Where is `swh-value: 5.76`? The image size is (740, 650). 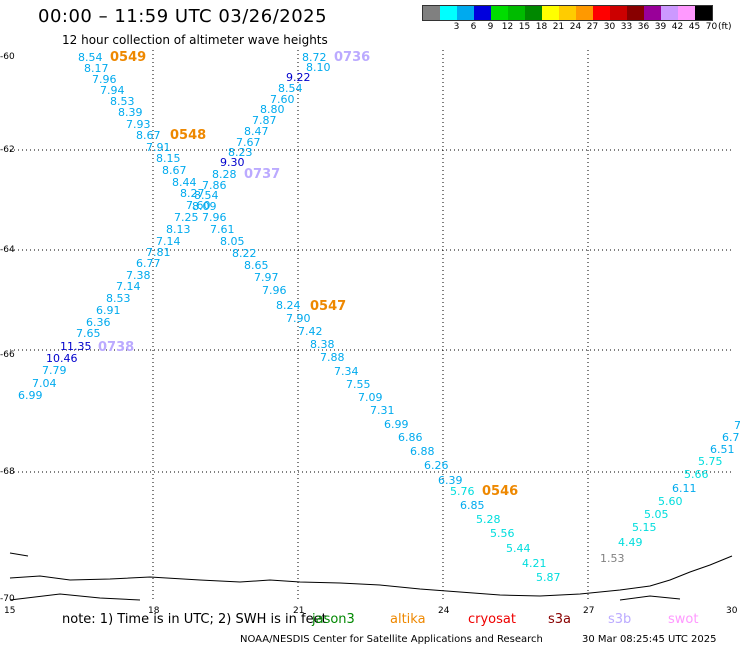
swh-value: 5.76 is located at coordinates (462, 491).